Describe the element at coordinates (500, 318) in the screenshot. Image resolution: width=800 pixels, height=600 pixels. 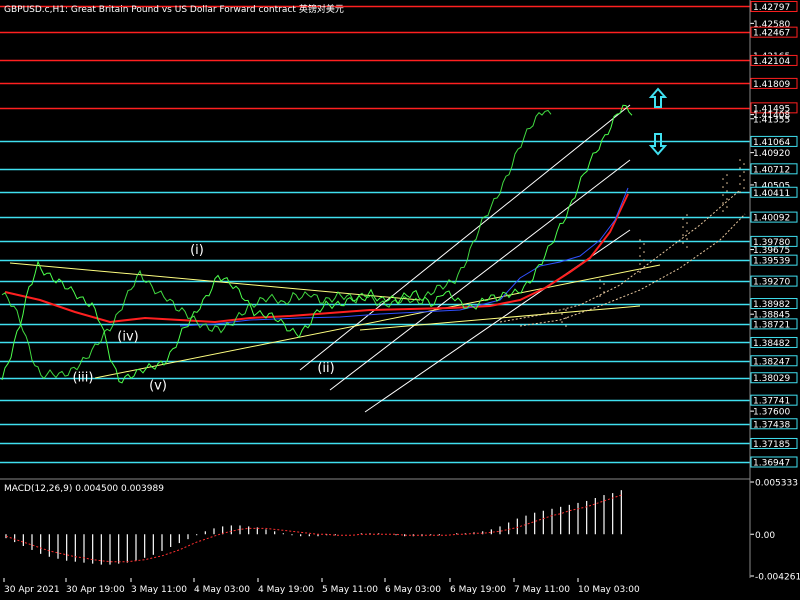
I see `trendline-base` at that location.